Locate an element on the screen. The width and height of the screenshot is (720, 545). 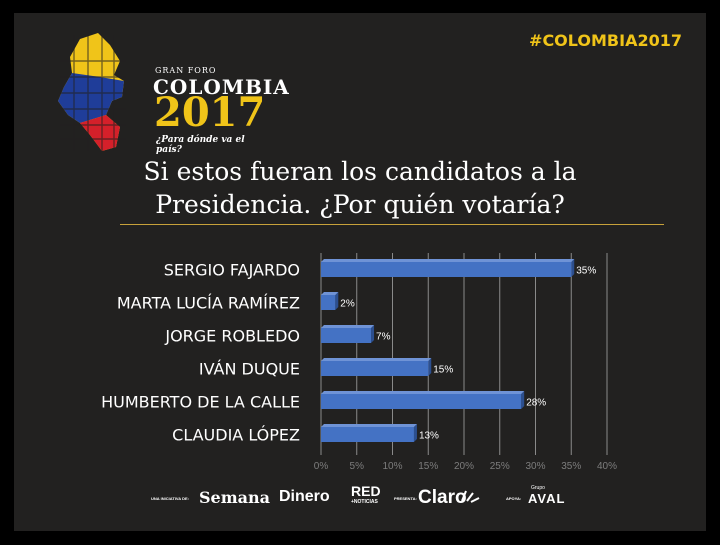
x-tick-label: 10% is located at coordinates (392, 466).